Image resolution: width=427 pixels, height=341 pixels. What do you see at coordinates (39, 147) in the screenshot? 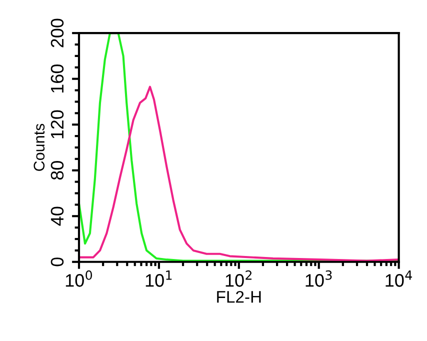
I see `y-axis-title: Counts` at bounding box center [39, 147].